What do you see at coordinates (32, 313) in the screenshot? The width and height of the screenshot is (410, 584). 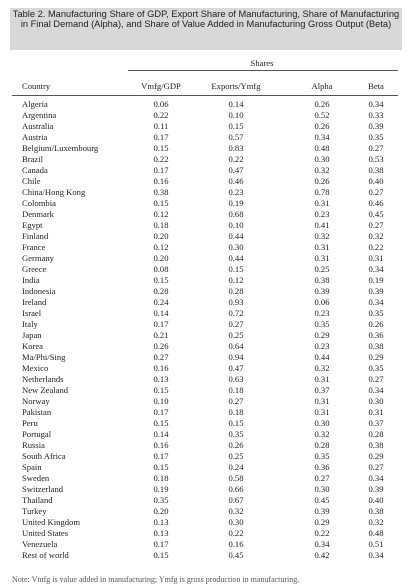 I see `country-cell: Israel` at bounding box center [32, 313].